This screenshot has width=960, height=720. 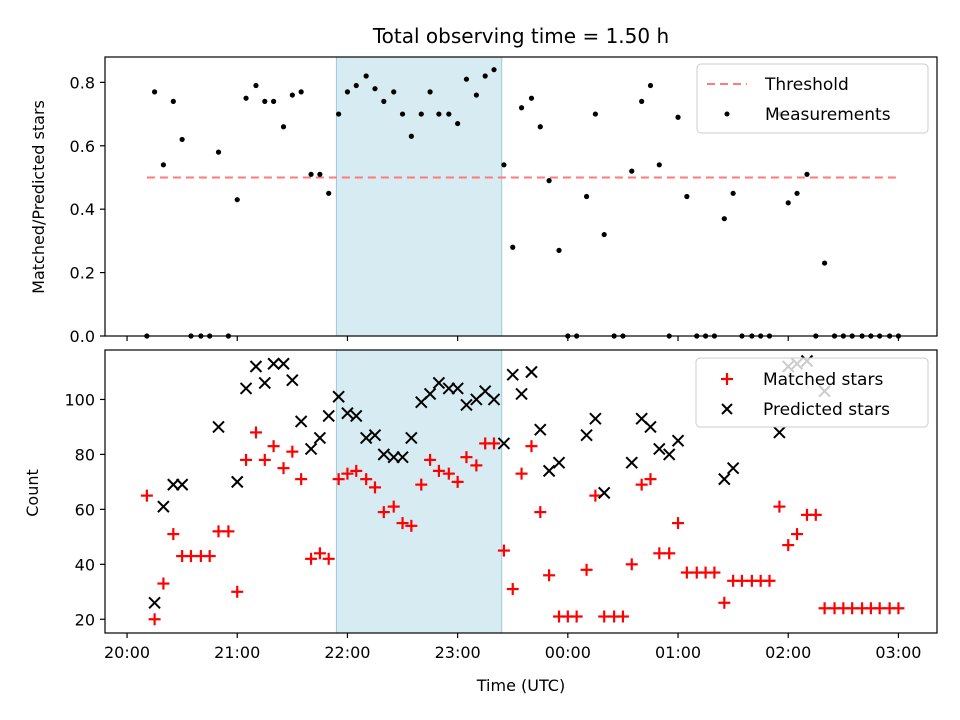 What do you see at coordinates (82, 336) in the screenshot?
I see `top-y-tick-label: 0.0` at bounding box center [82, 336].